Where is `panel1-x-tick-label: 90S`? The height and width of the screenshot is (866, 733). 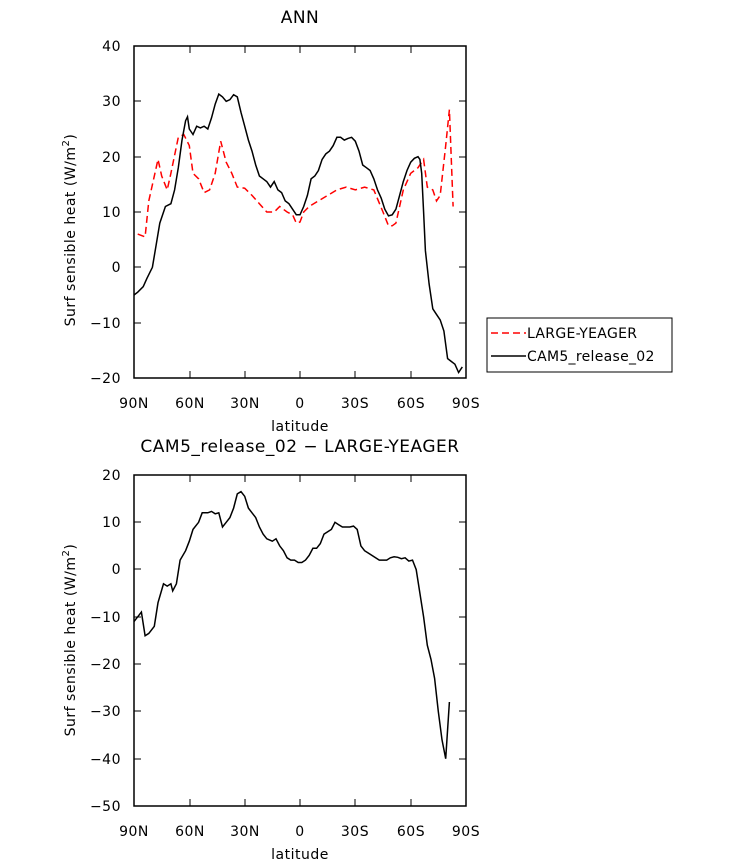 panel1-x-tick-label: 90S is located at coordinates (466, 404).